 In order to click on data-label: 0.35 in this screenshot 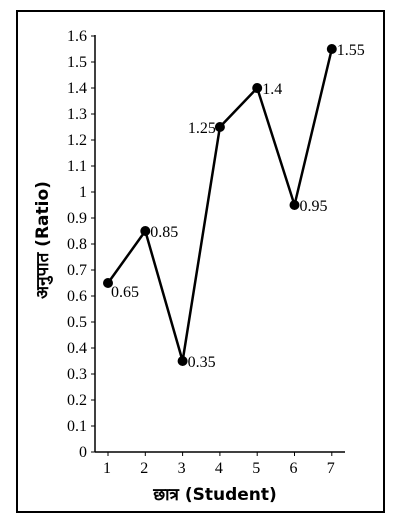, I will do `click(202, 362)`.